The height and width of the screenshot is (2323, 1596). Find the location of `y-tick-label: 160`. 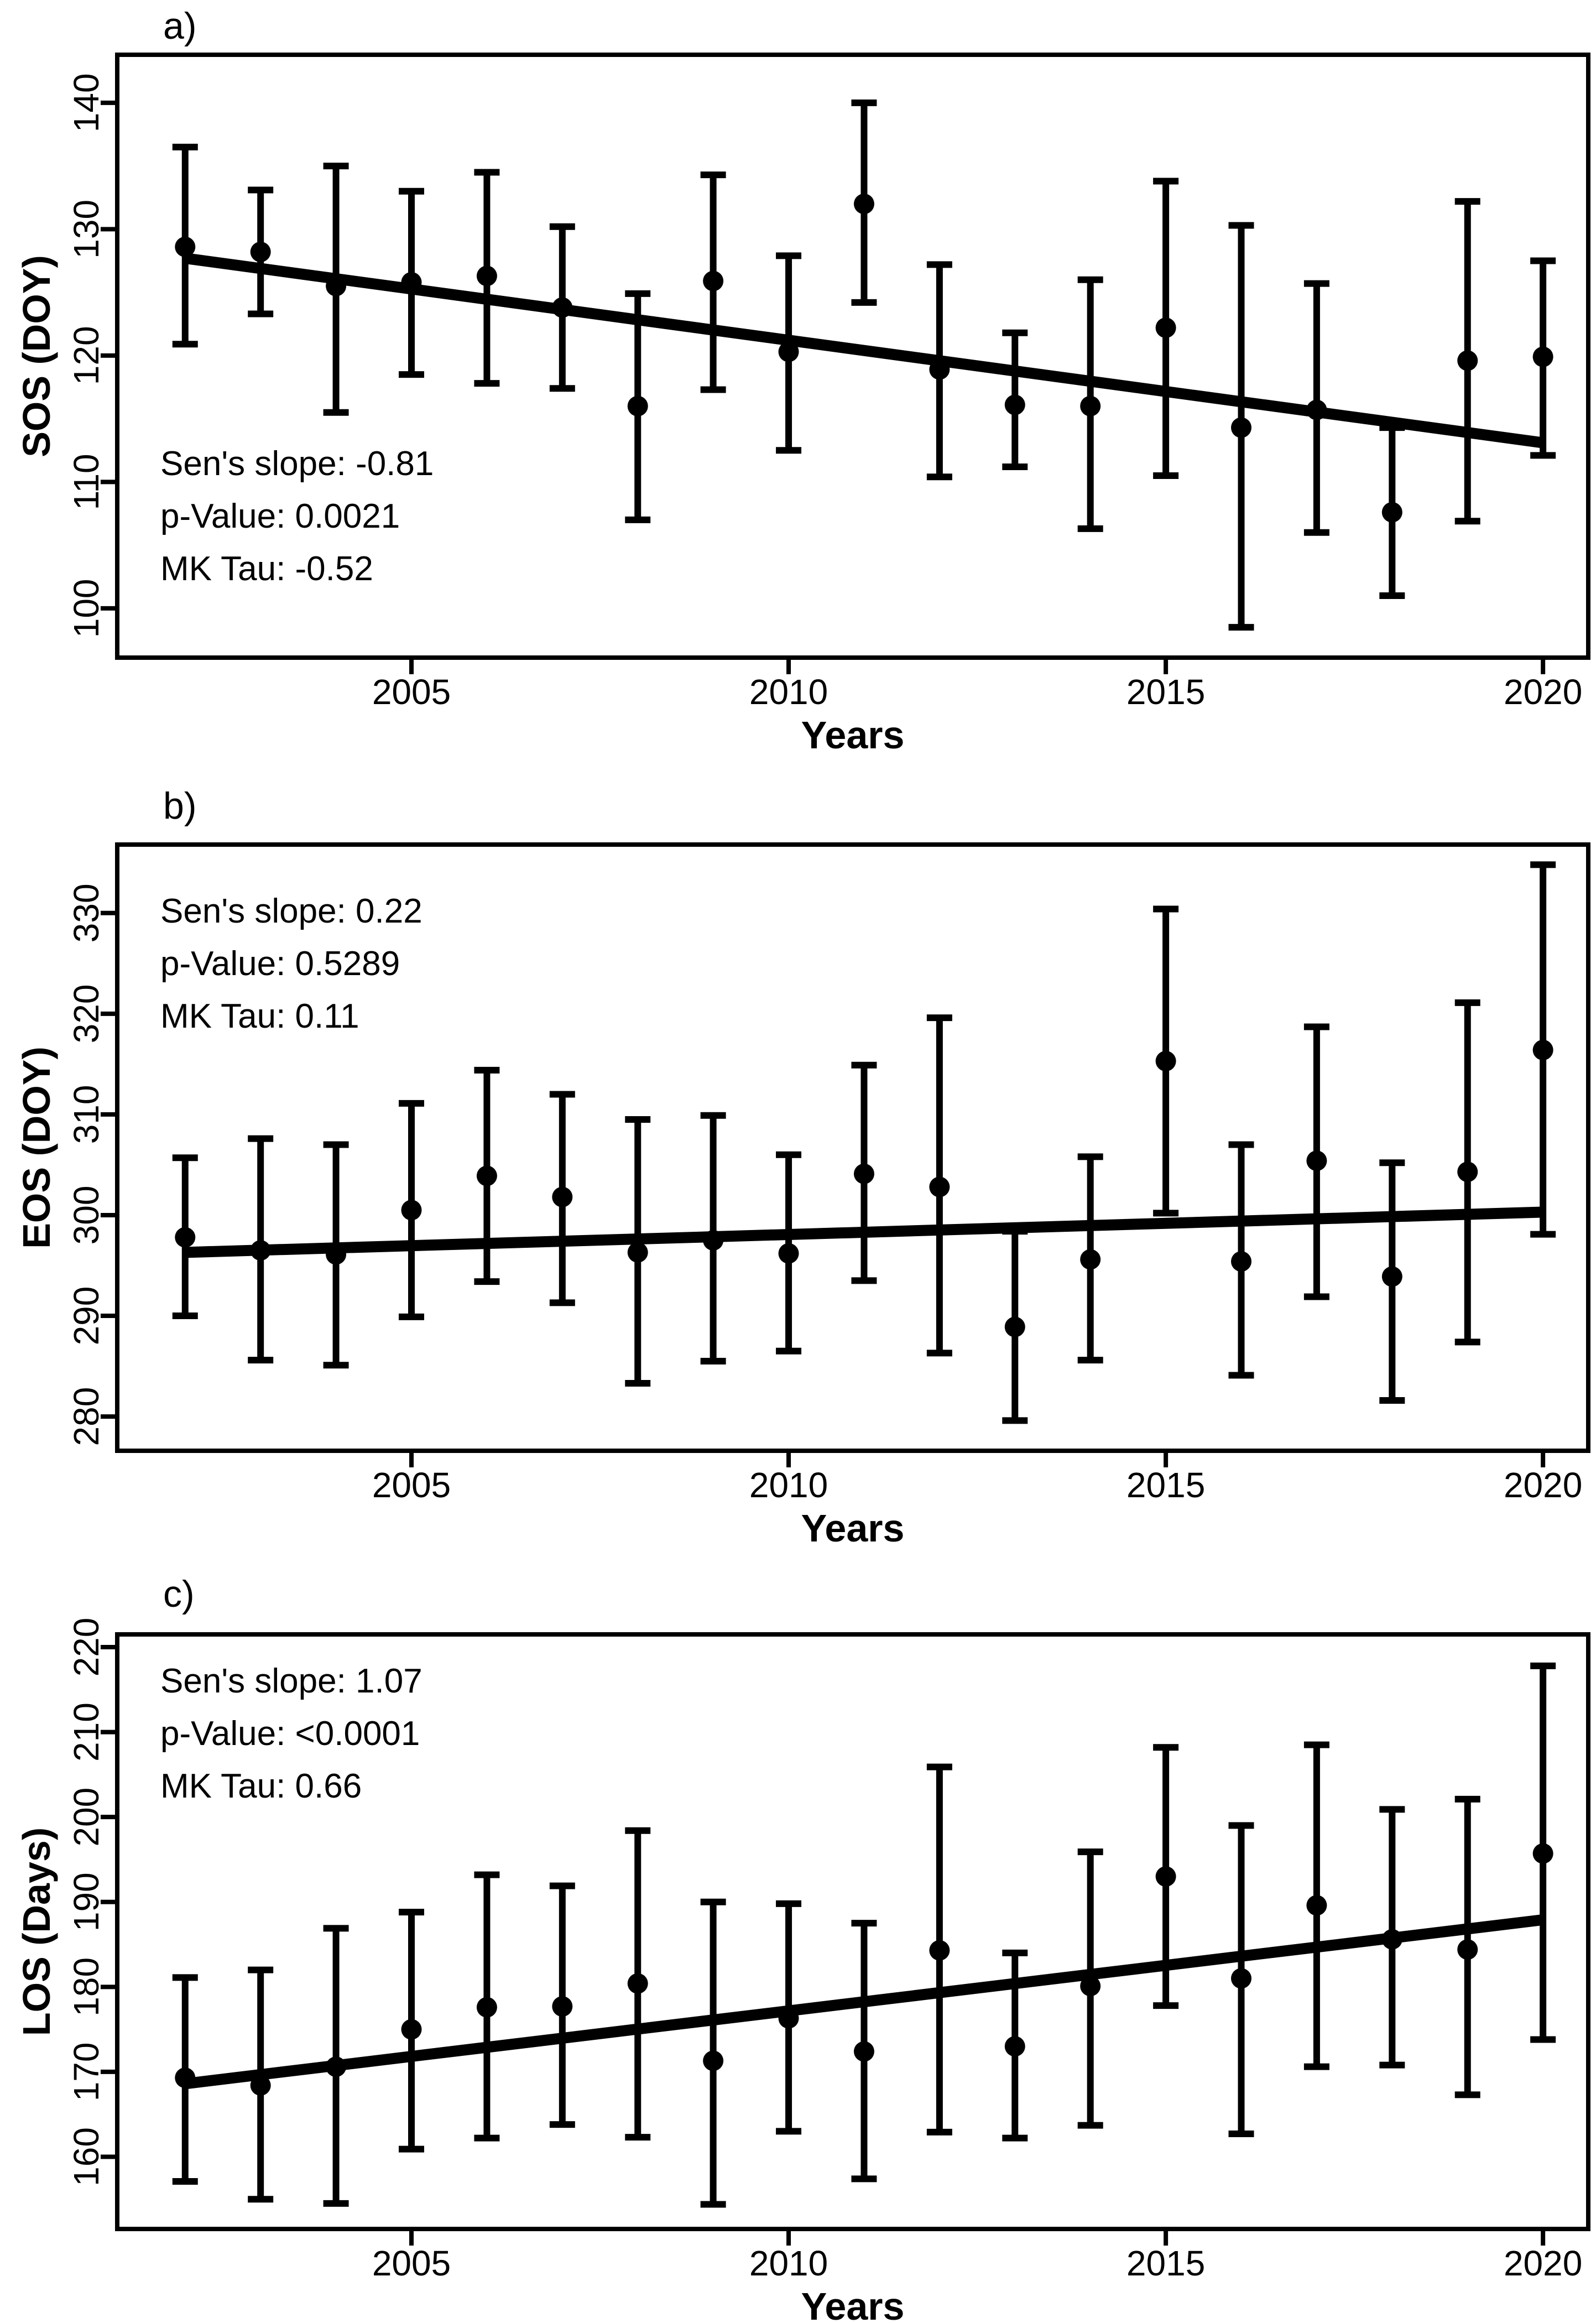

y-tick-label: 160 is located at coordinates (86, 2156).